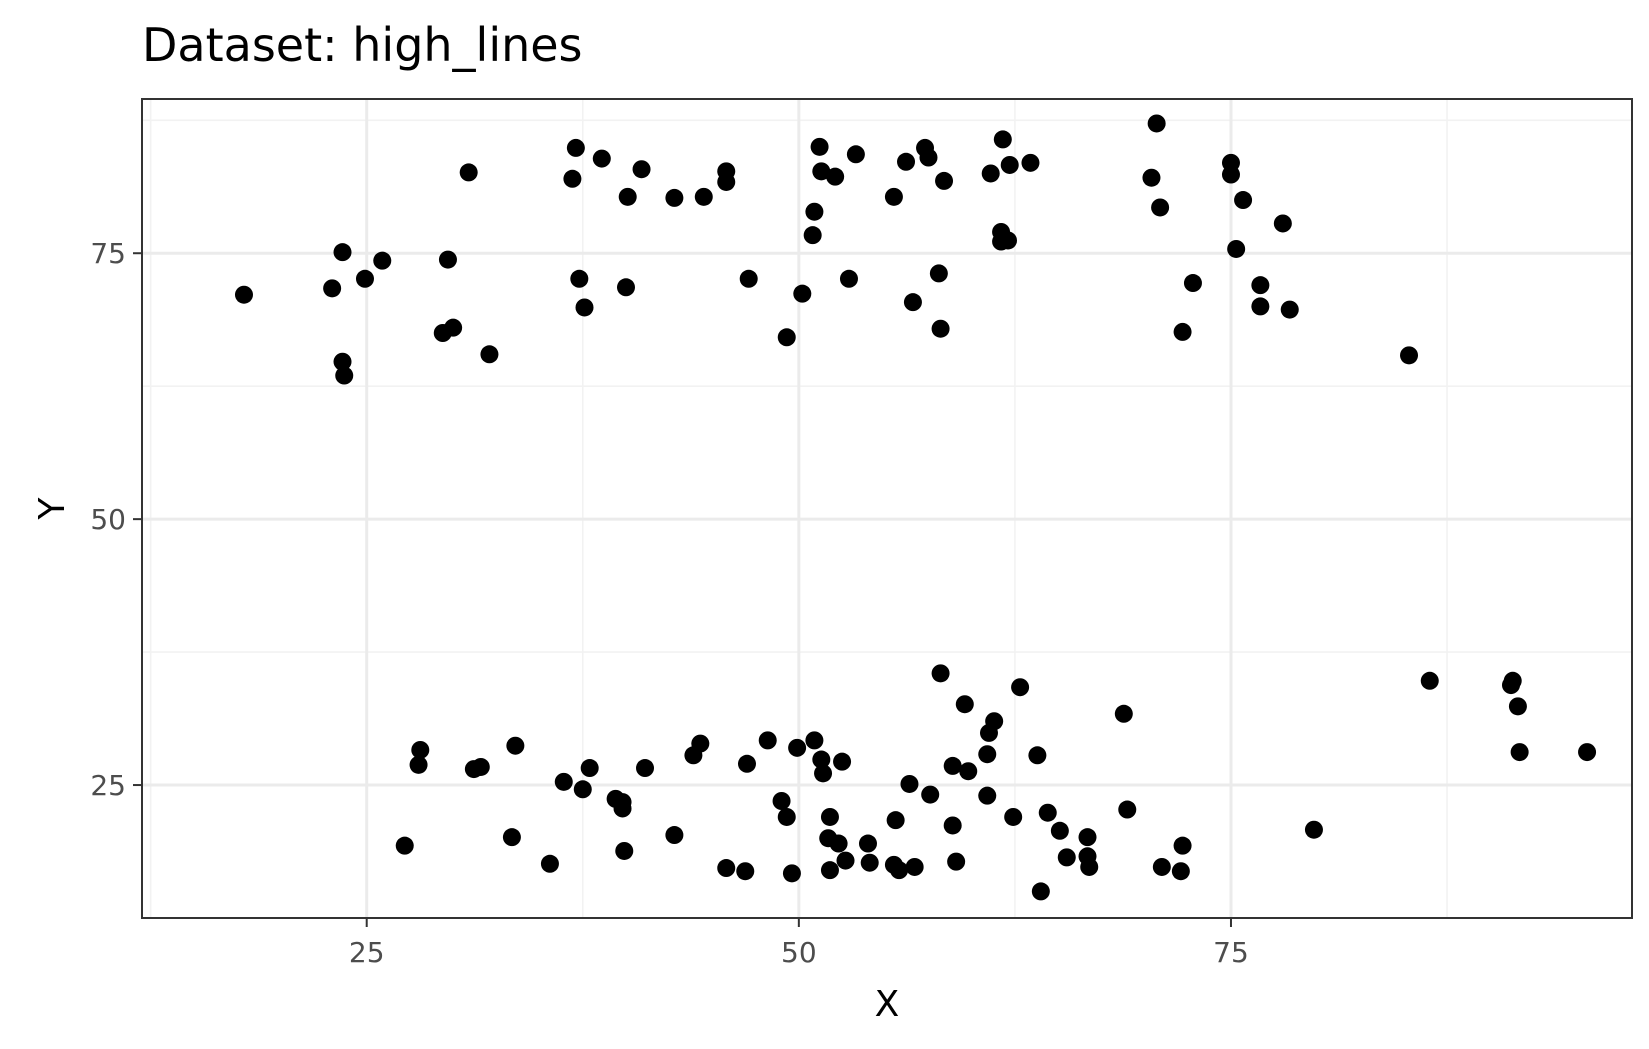 This screenshot has height=1049, width=1649. What do you see at coordinates (108, 253) in the screenshot?
I see `y-tick-label: 75` at bounding box center [108, 253].